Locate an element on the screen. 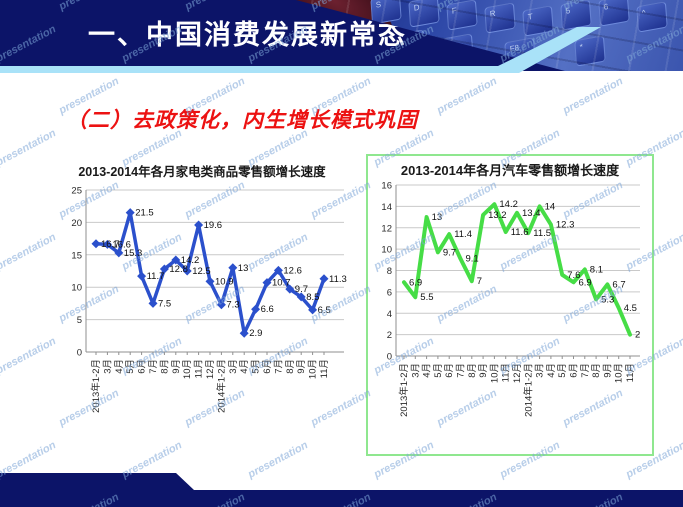  data-point-label: 11.5 is located at coordinates (542, 233).